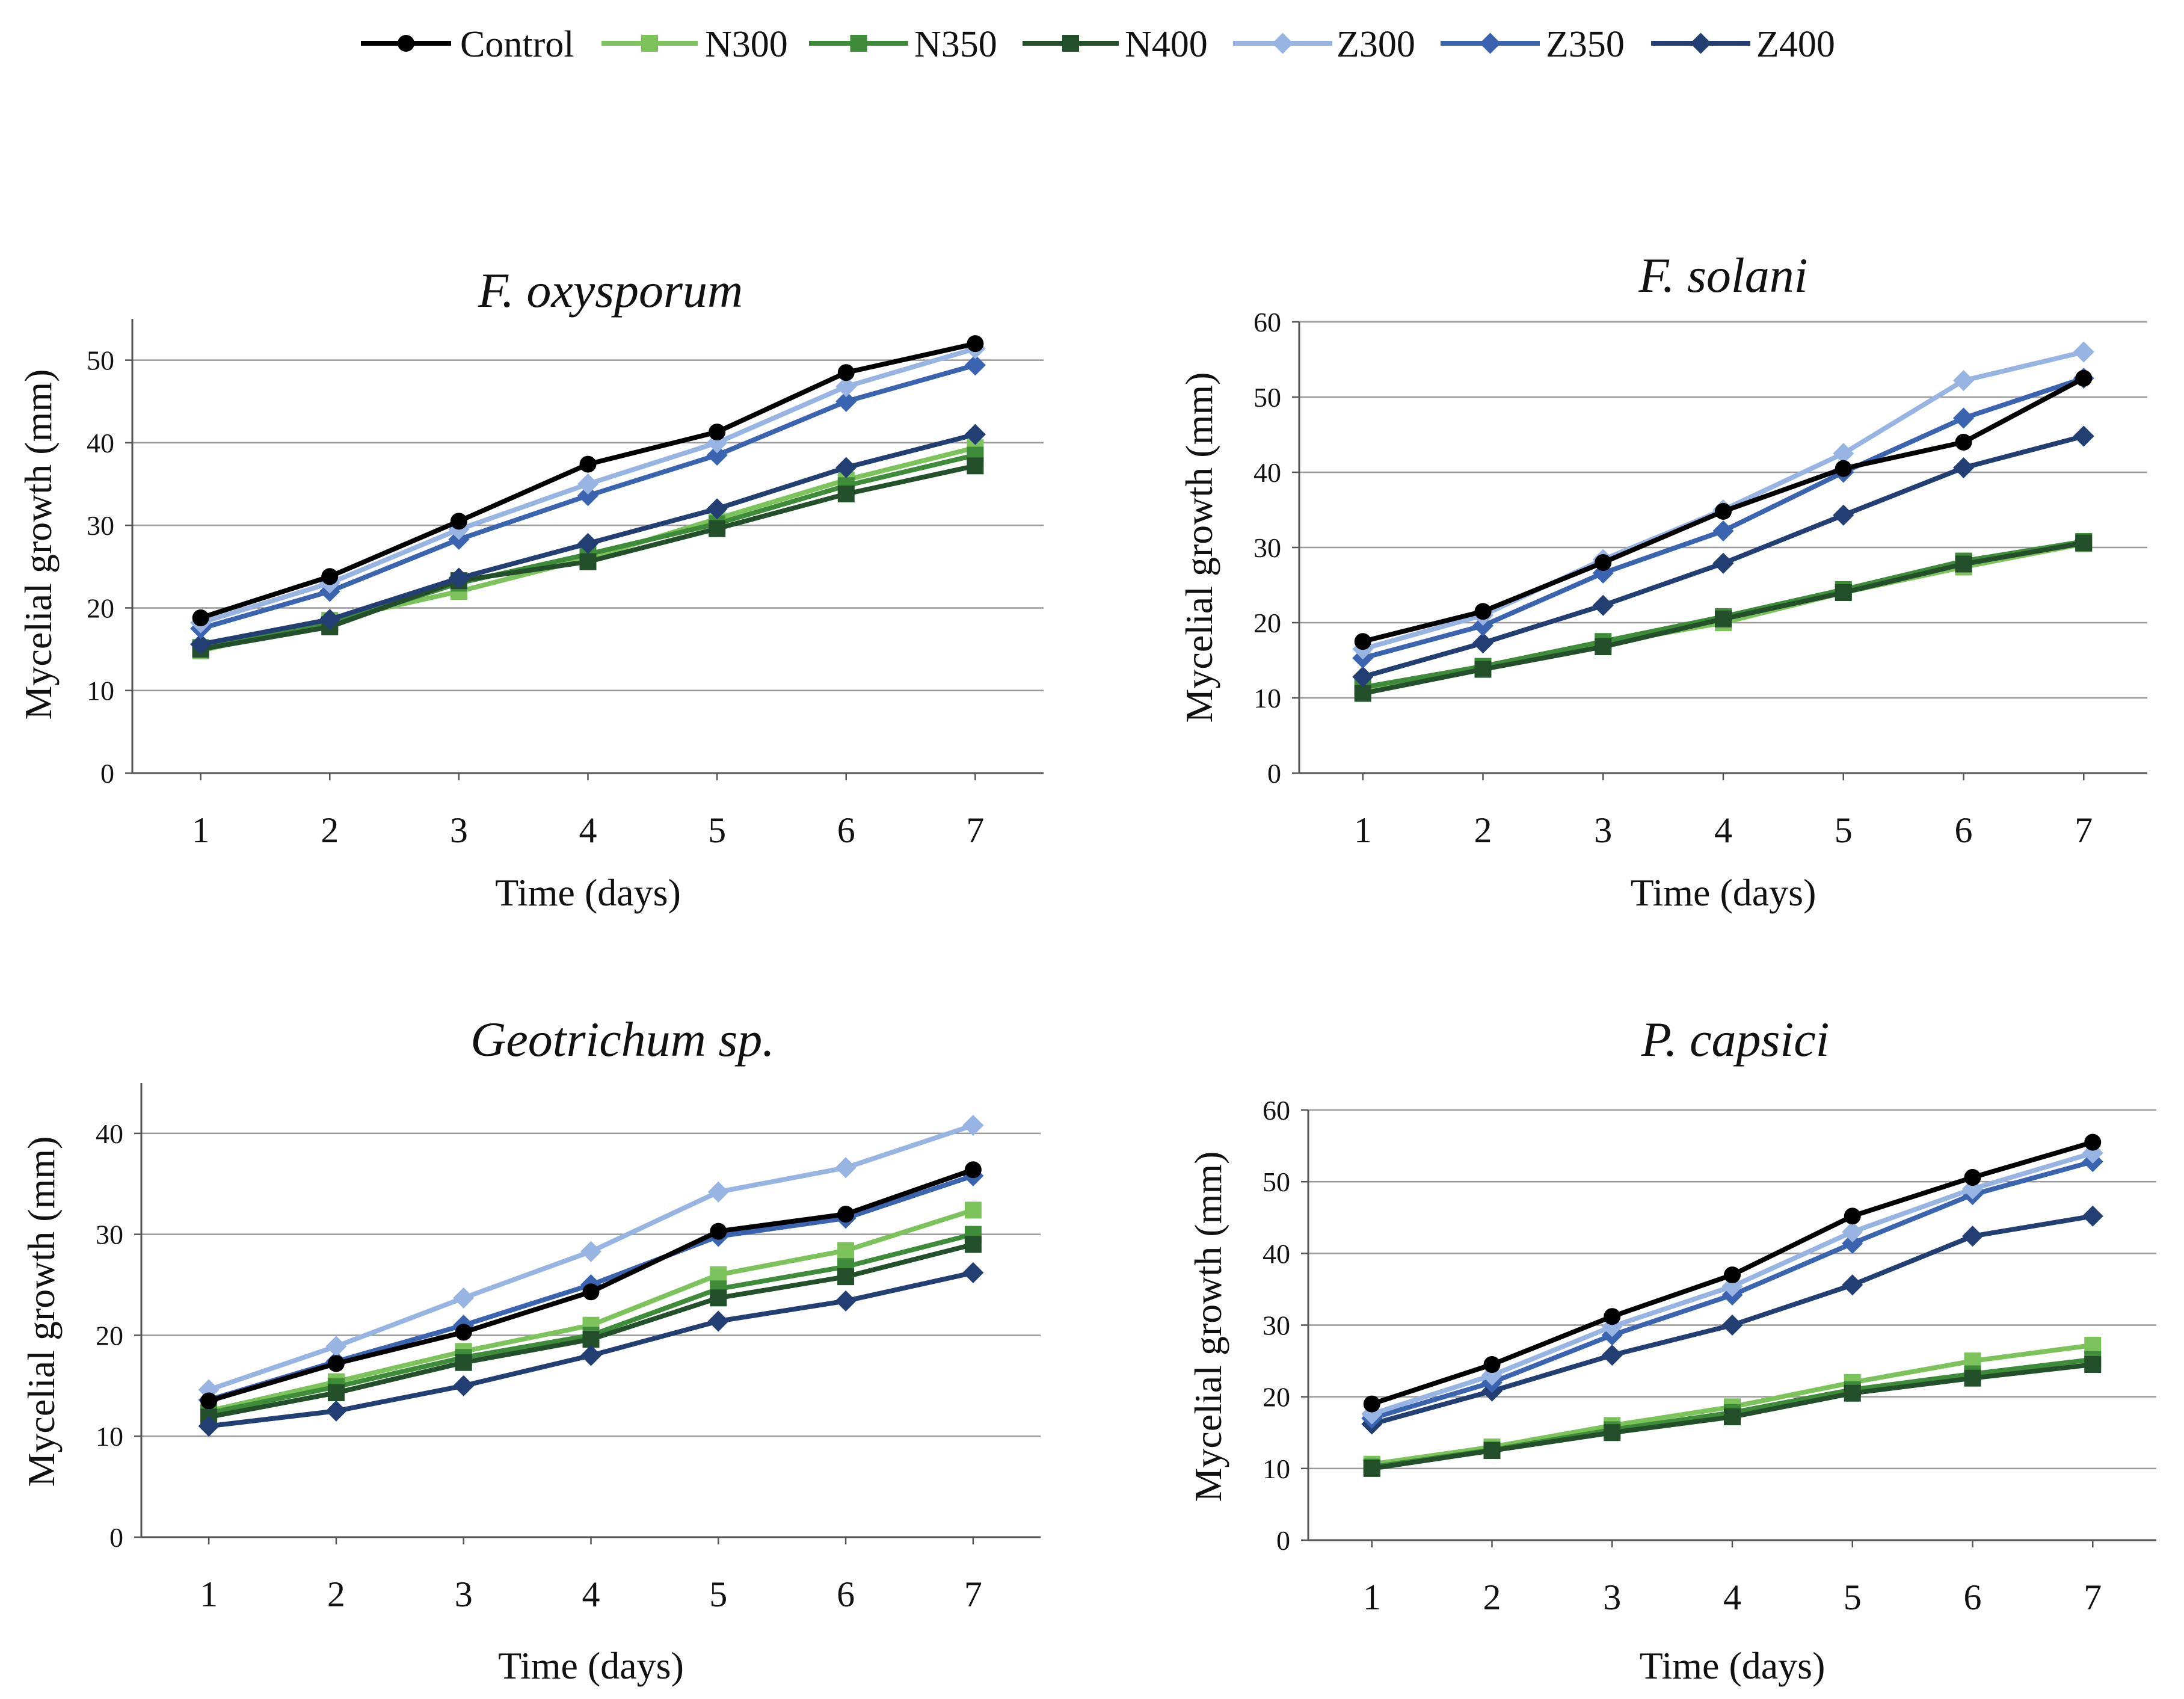 Image resolution: width=2184 pixels, height=1699 pixels. Describe the element at coordinates (1376, 44) in the screenshot. I see `legend-label-z300: Z300` at that location.